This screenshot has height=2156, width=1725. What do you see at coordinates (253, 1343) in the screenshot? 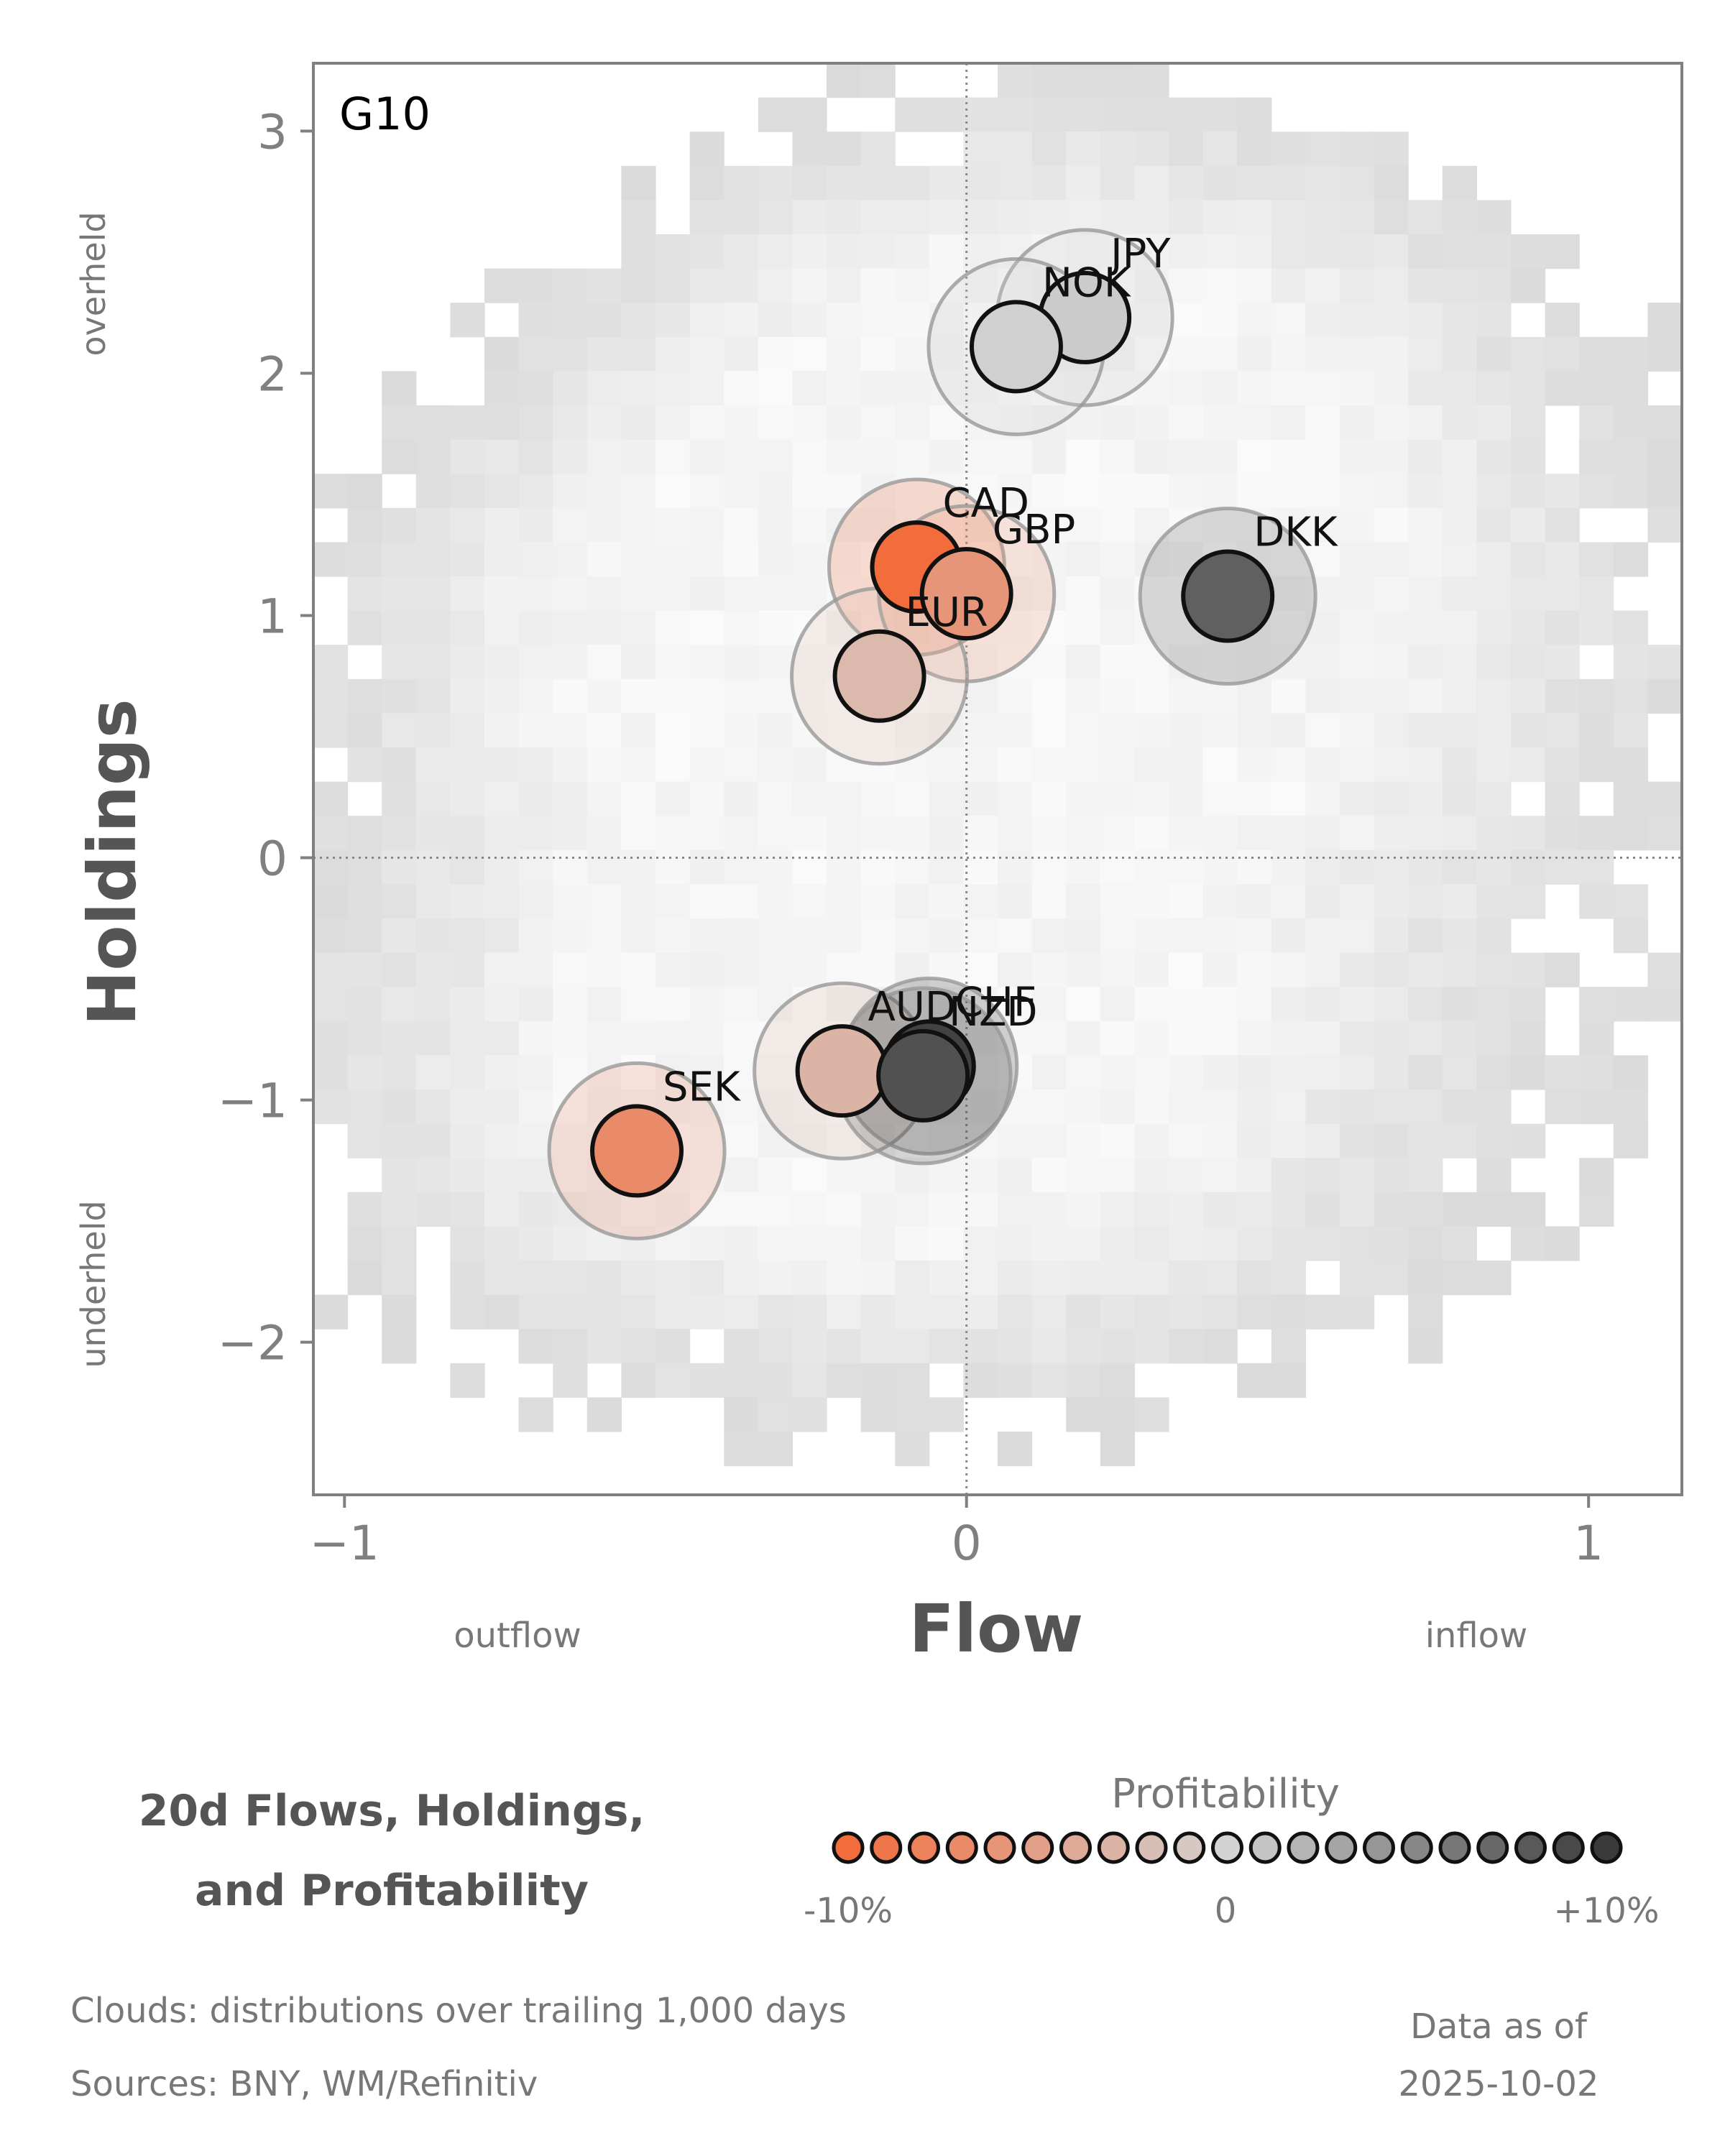
I see `y-tick-label: −2` at bounding box center [253, 1343].